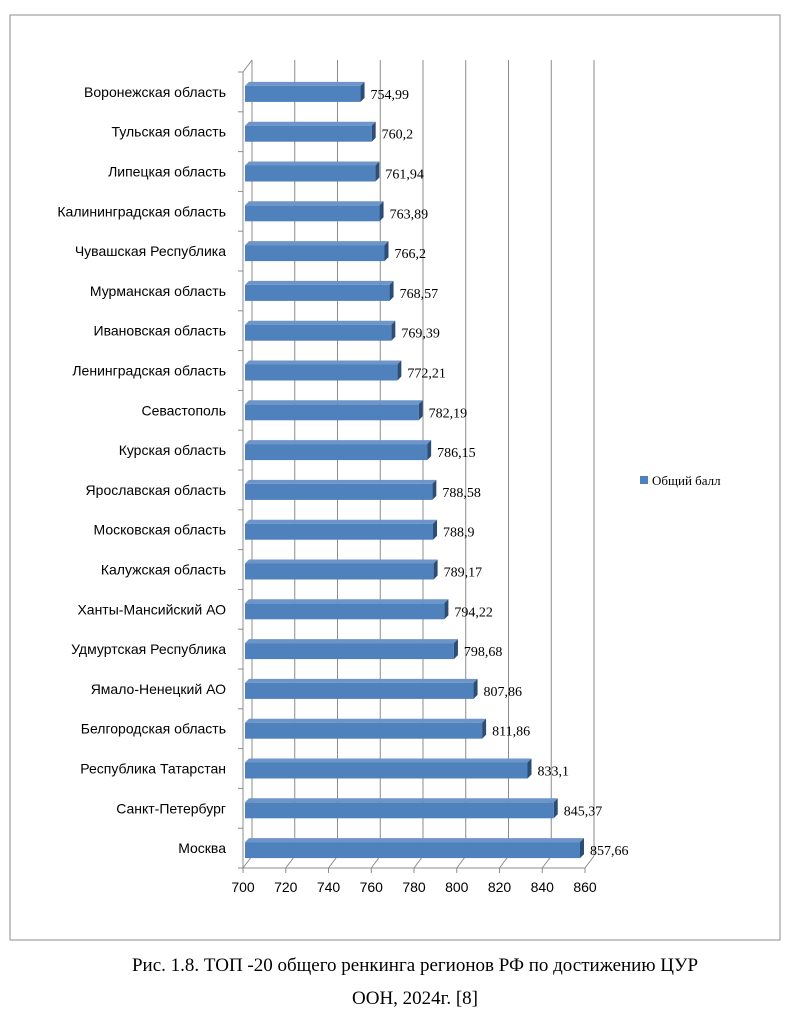 The height and width of the screenshot is (1022, 800). Describe the element at coordinates (329, 887) in the screenshot. I see `x-tick-label: 740` at that location.